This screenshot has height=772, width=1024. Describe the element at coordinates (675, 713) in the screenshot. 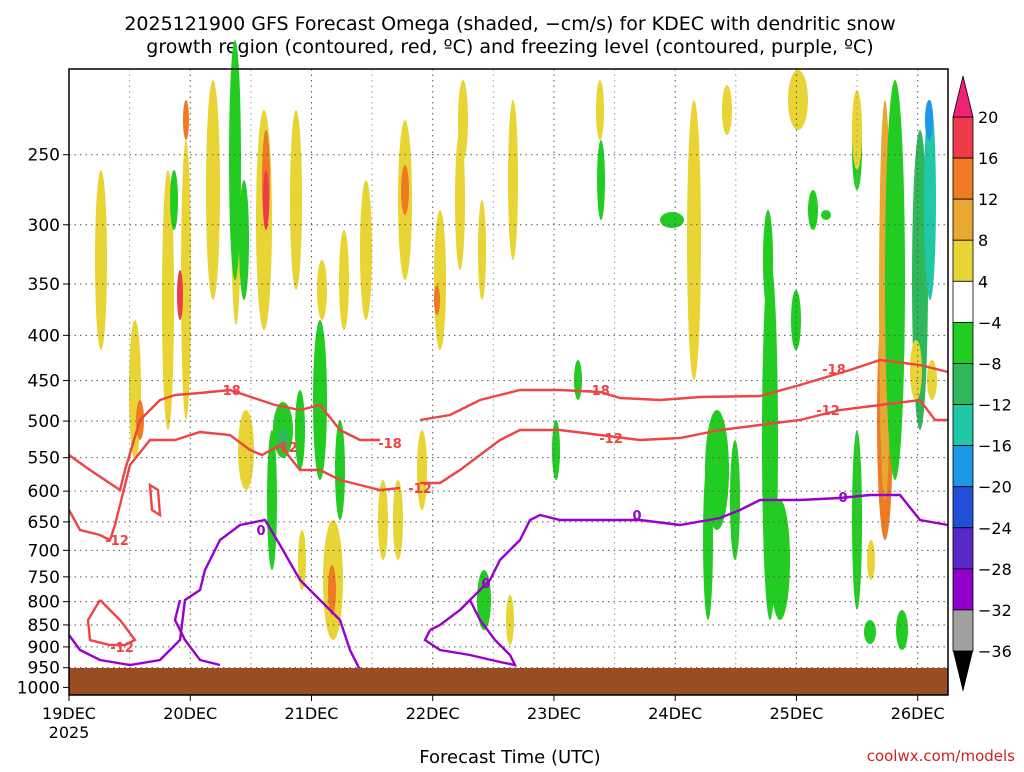

I see `x-tick-label: 24DEC` at that location.